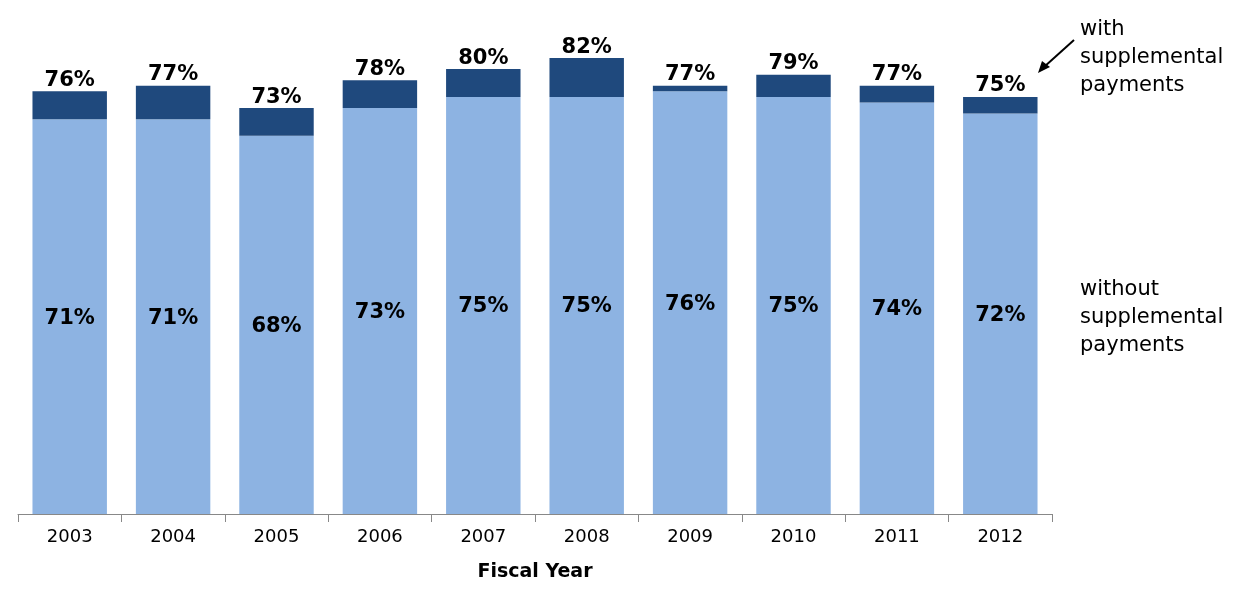 The width and height of the screenshot is (1244, 598). Describe the element at coordinates (69, 78) in the screenshot. I see `total-label: 76%` at that location.